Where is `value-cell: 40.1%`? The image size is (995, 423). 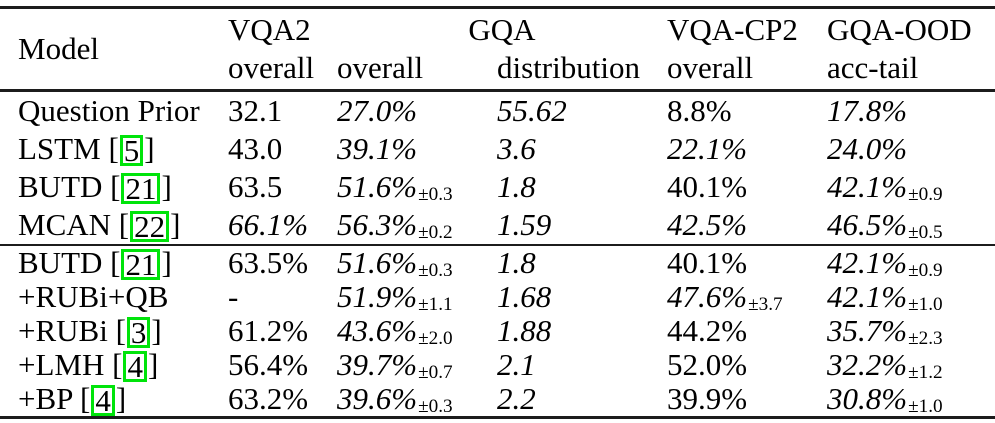
value-cell: 40.1% is located at coordinates (747, 263).